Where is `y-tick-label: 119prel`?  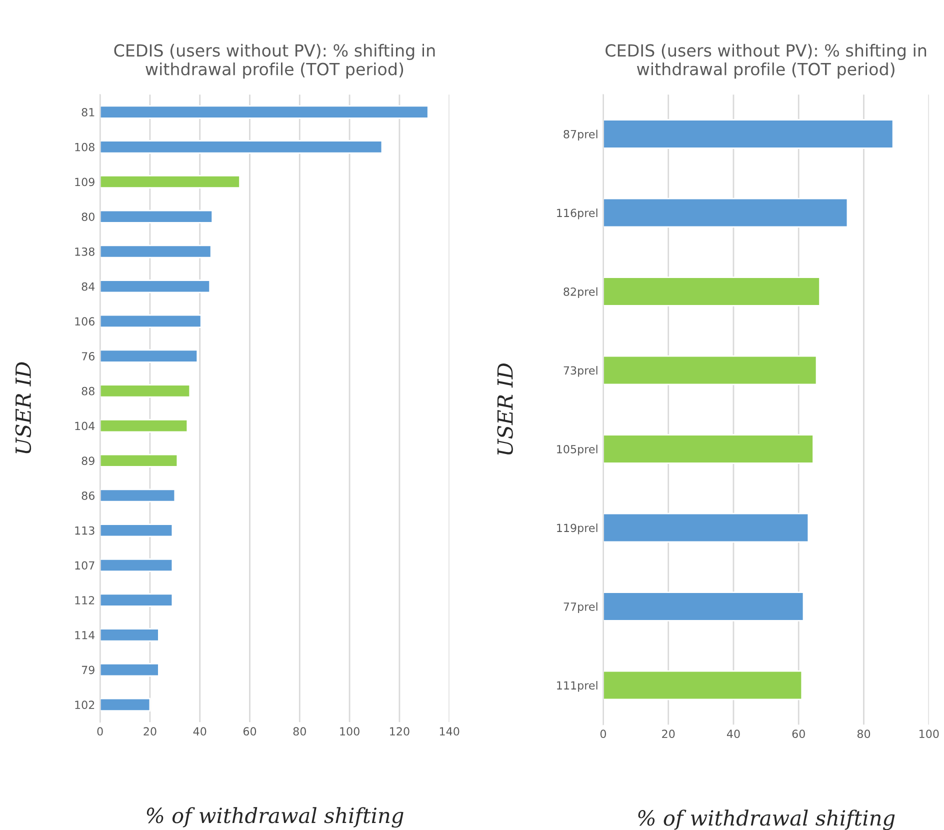
y-tick-label: 119prel is located at coordinates (577, 529).